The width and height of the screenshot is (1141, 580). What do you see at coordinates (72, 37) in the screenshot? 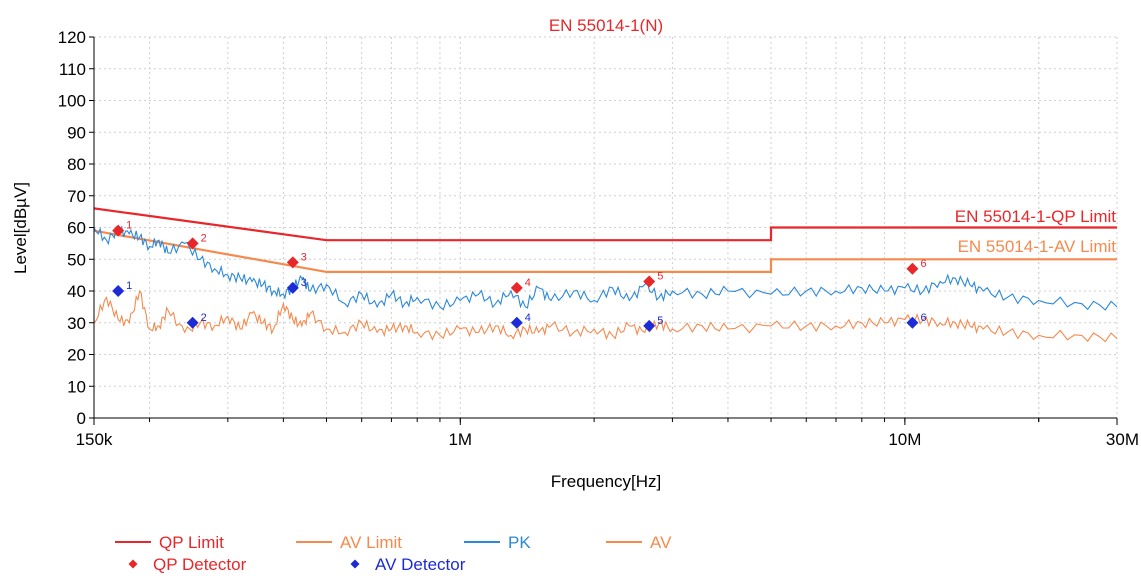
I see `y-tick-label-12: 120` at bounding box center [72, 37].